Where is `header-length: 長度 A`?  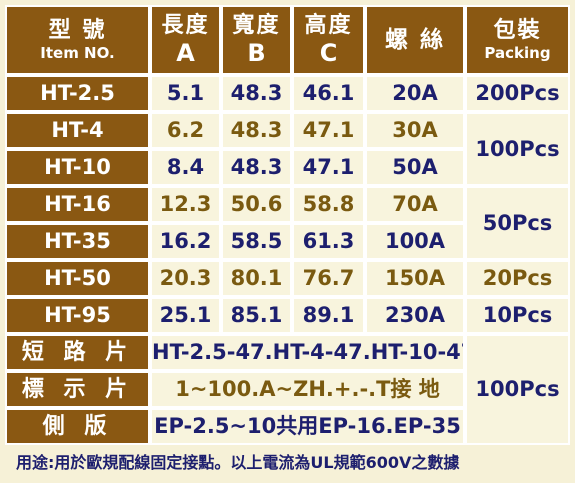
header-length: 長度 A is located at coordinates (185, 40).